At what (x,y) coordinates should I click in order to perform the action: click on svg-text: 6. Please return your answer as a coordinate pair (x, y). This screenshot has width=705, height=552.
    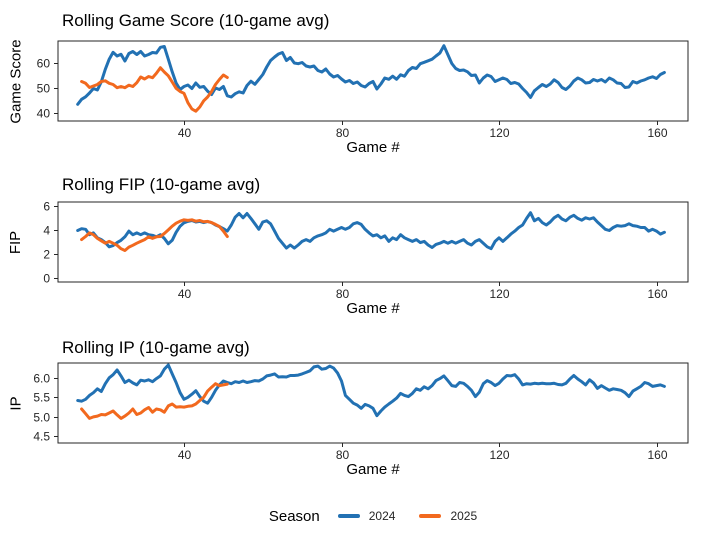
    Looking at the image, I should click on (46, 207).